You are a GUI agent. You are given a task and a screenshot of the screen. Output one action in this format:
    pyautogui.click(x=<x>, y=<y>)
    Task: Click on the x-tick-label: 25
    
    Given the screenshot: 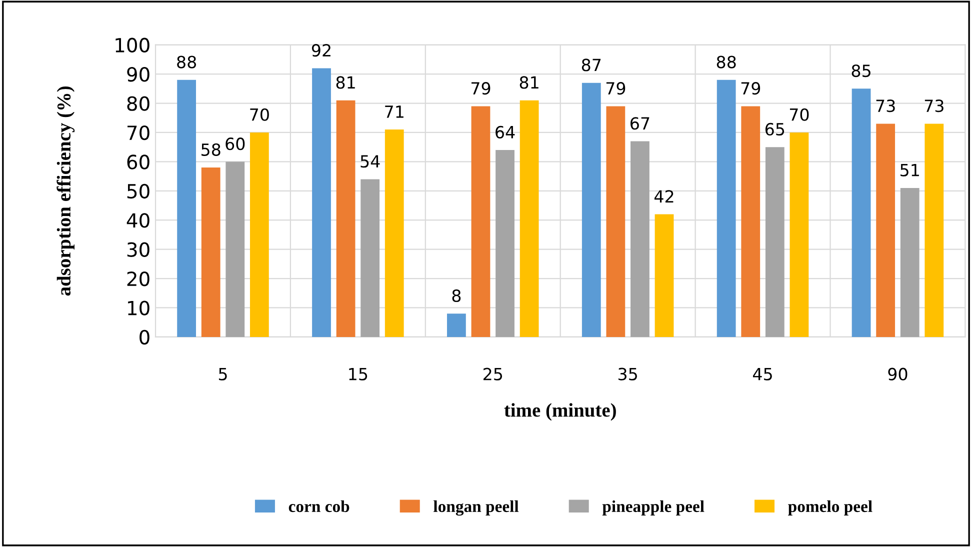 What is the action you would take?
    pyautogui.click(x=493, y=374)
    